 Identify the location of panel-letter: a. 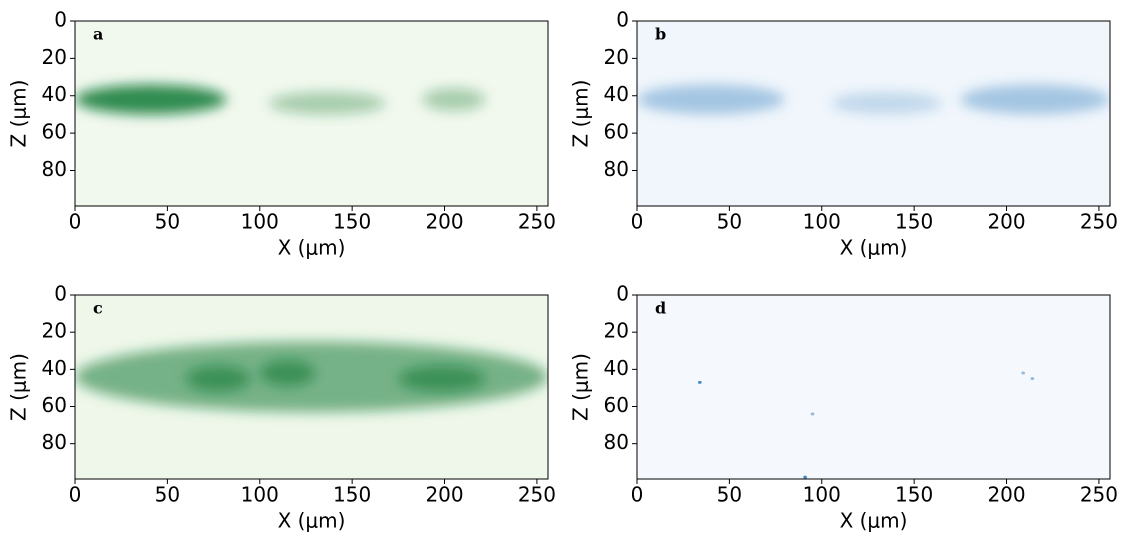
(98, 34).